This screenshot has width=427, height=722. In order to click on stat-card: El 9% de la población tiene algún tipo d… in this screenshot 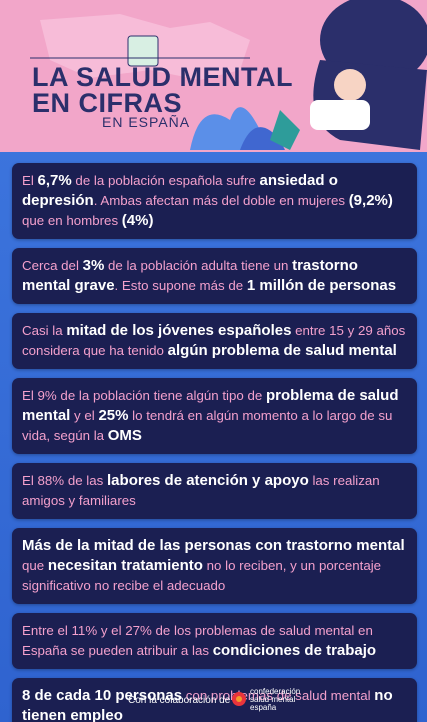, I will do `click(214, 416)`.